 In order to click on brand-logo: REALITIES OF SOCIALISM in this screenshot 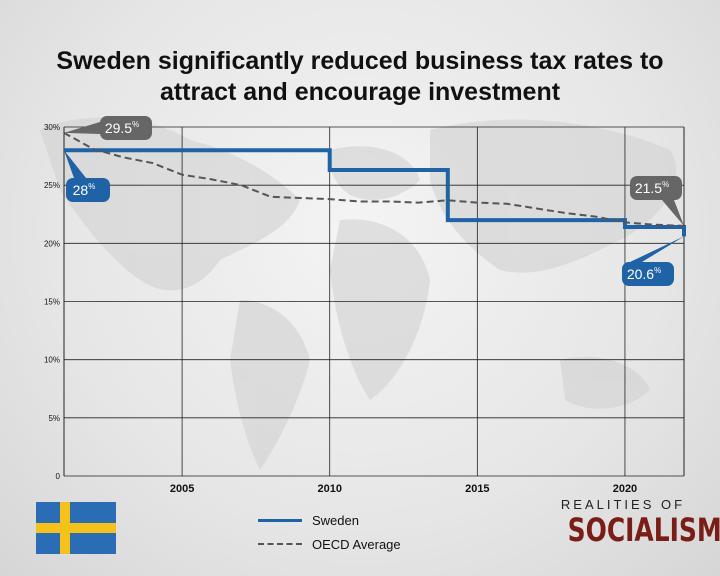, I will do `click(636, 523)`.